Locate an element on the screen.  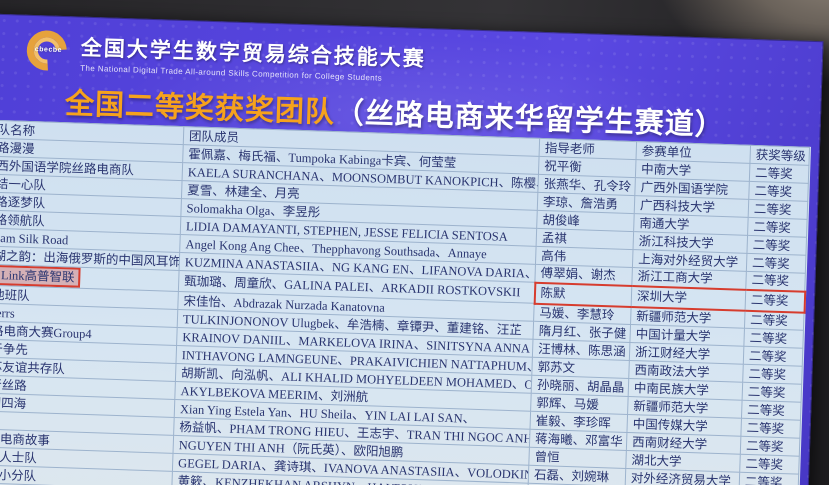
logo-wordmark: cbecbe is located at coordinates (48, 50).